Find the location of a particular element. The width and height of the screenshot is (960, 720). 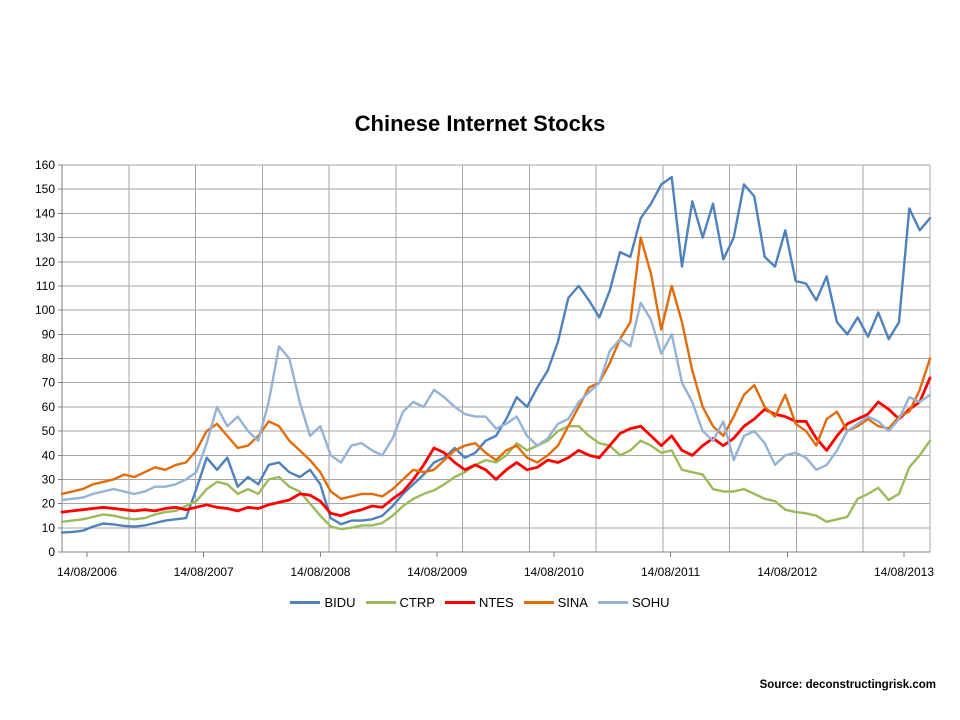

y-tick-label: 70 is located at coordinates (49, 383).